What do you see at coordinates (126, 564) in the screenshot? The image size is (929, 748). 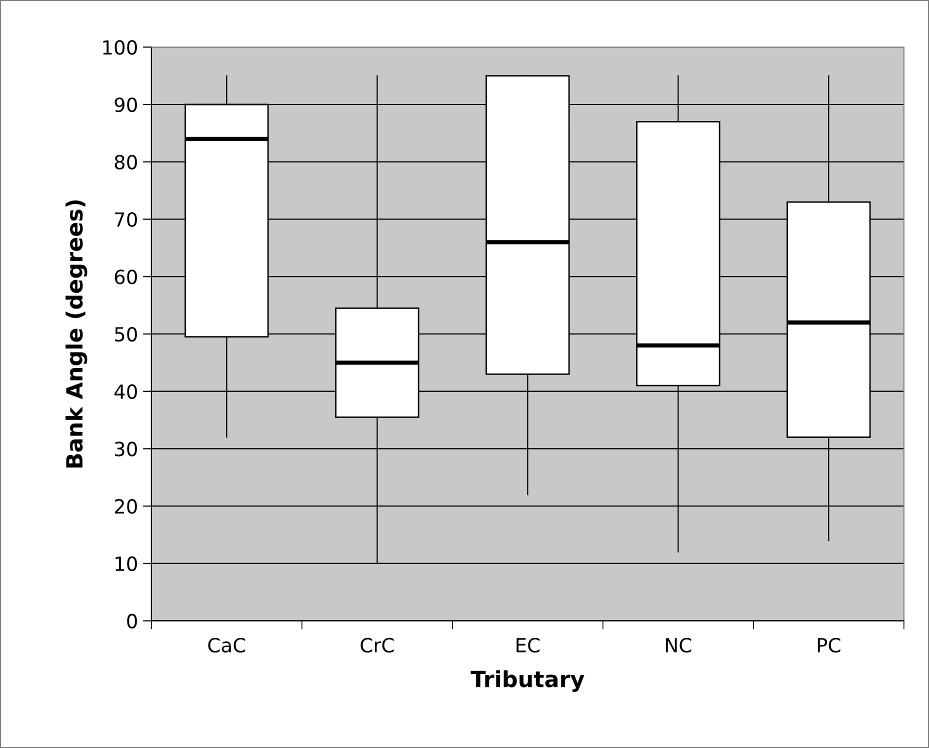 I see `y-tick-label: 10` at bounding box center [126, 564].